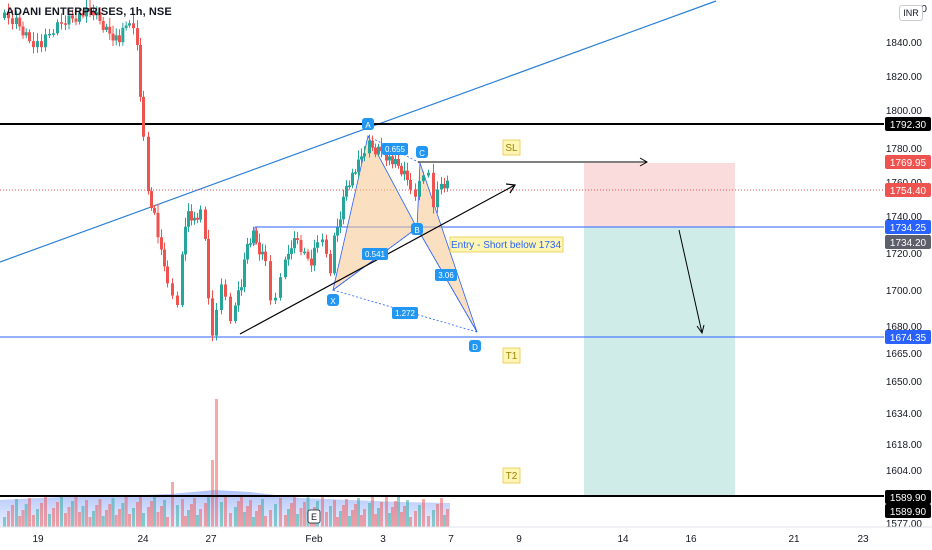 The width and height of the screenshot is (932, 550). I want to click on point-c-marker: C, so click(422, 152).